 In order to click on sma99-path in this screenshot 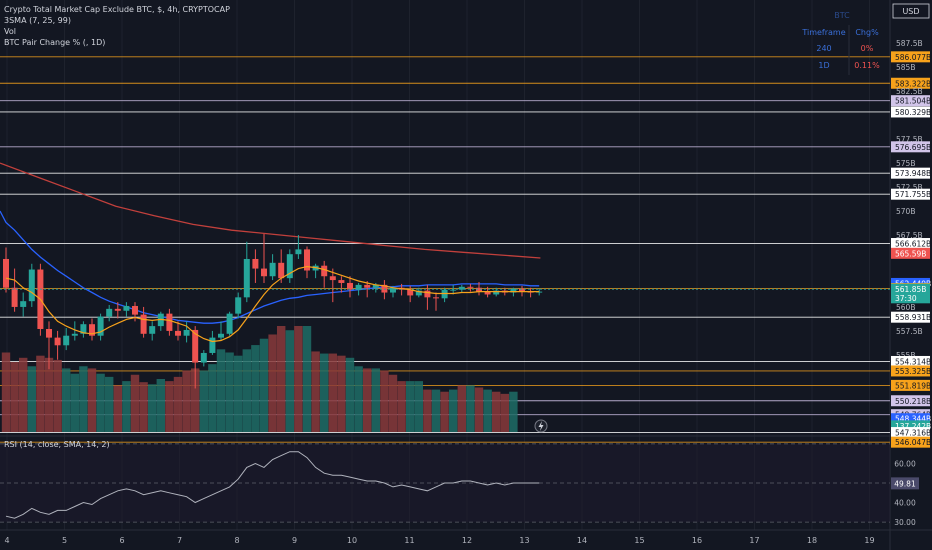, I will do `click(270, 210)`.